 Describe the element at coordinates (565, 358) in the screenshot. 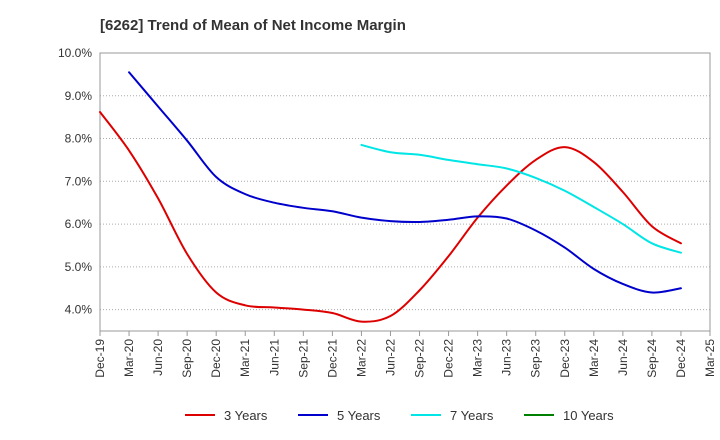

I see `x-tick-label: Dec-23` at that location.